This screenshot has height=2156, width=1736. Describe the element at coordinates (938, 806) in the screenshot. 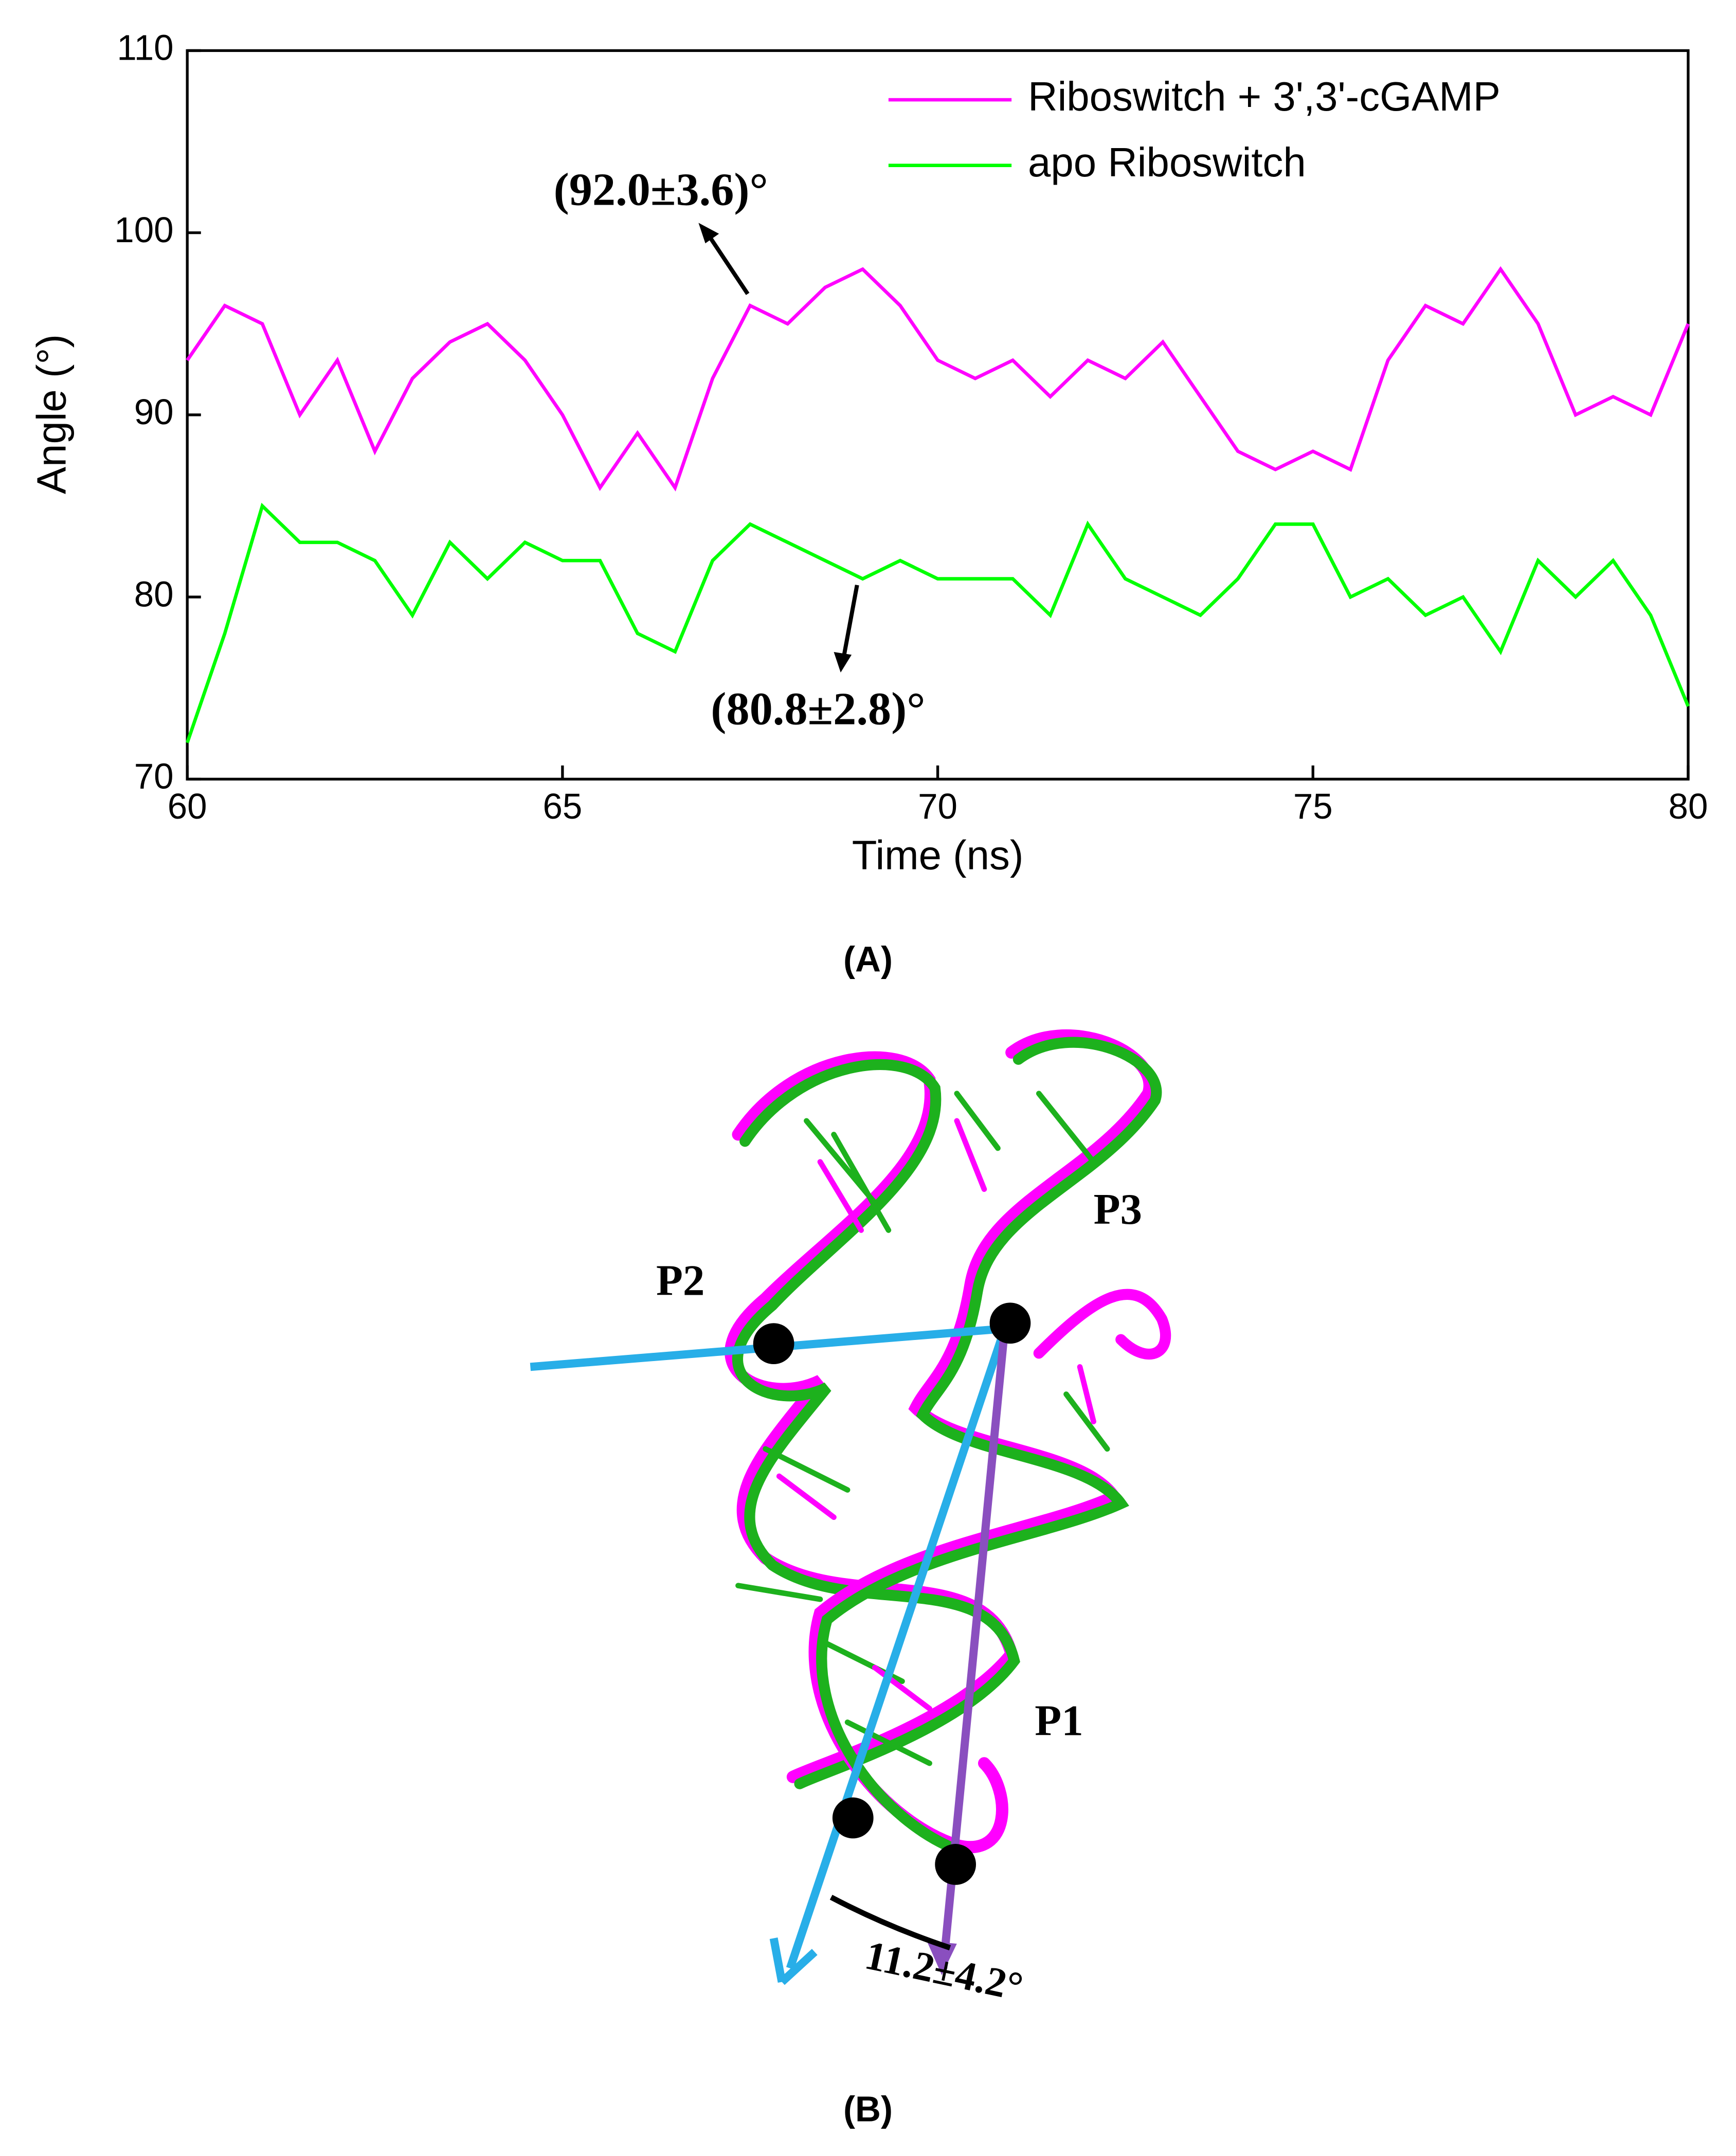

I see `x-tick-label: 70` at that location.